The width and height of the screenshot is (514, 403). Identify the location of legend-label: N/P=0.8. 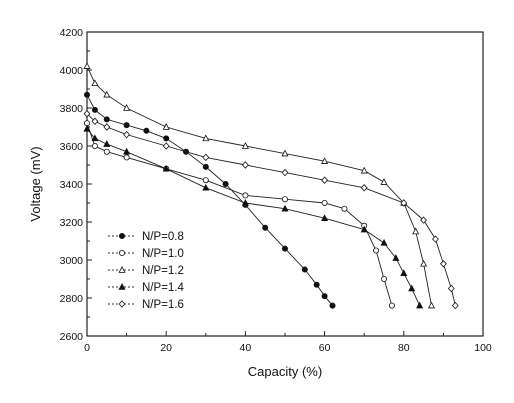
(163, 237).